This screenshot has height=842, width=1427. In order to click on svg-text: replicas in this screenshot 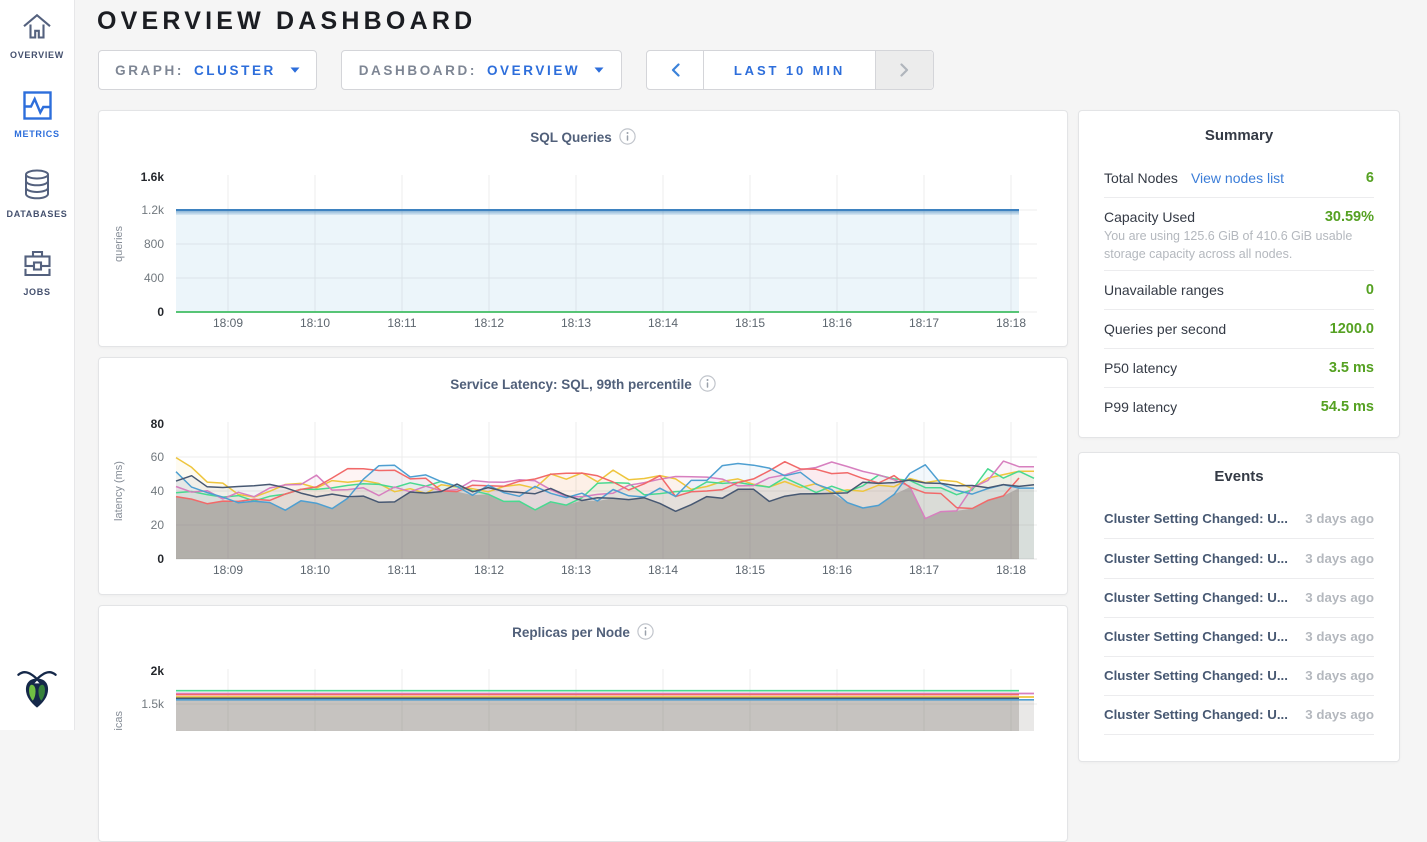, I will do `click(119, 721)`.